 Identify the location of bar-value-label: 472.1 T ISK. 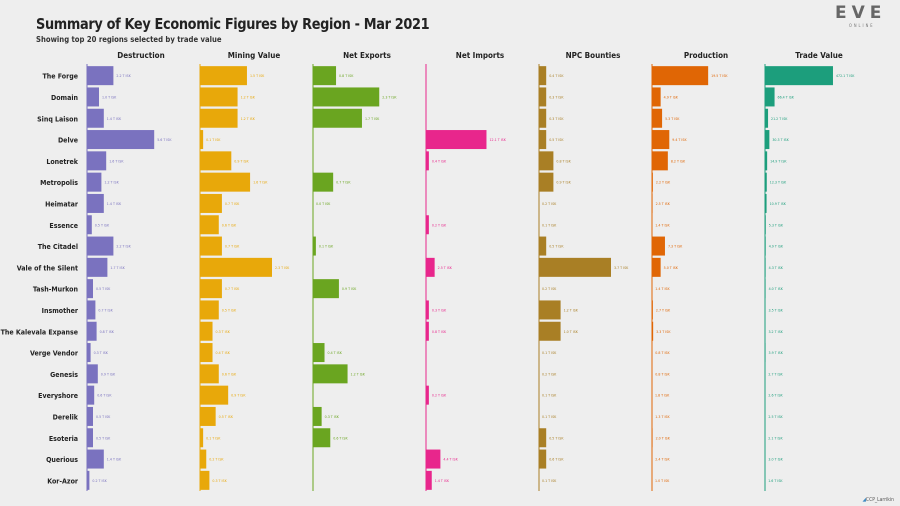
(845, 76).